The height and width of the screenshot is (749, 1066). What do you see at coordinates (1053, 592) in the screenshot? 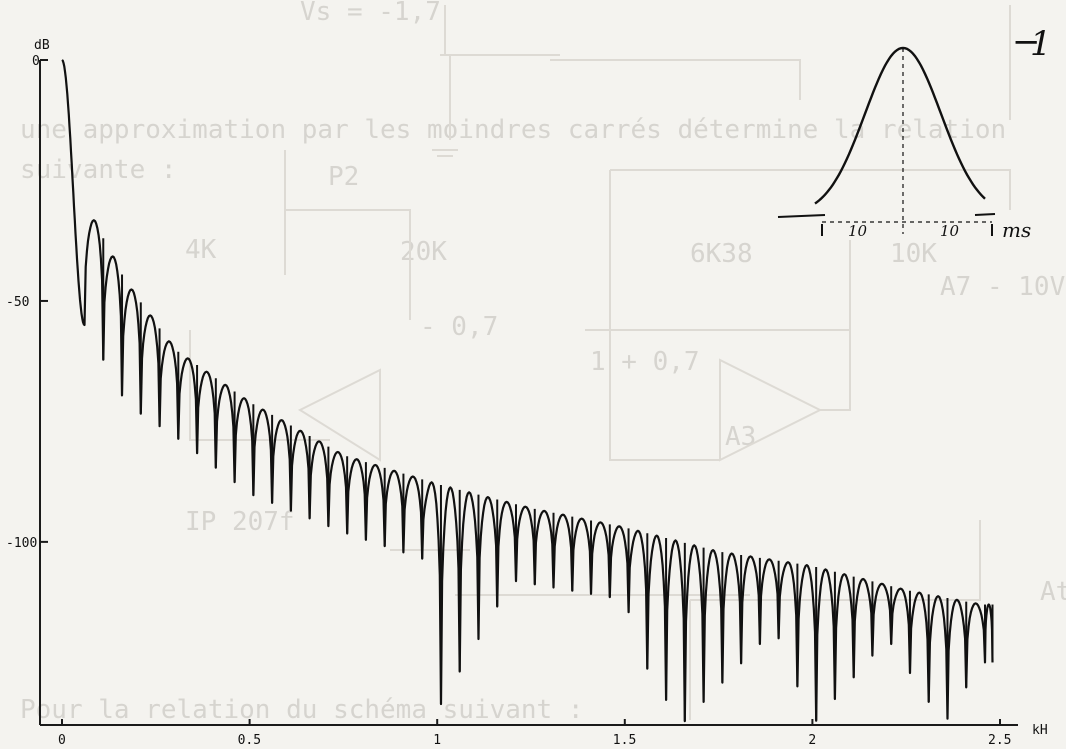
I see `bleed-text: At` at bounding box center [1053, 592].